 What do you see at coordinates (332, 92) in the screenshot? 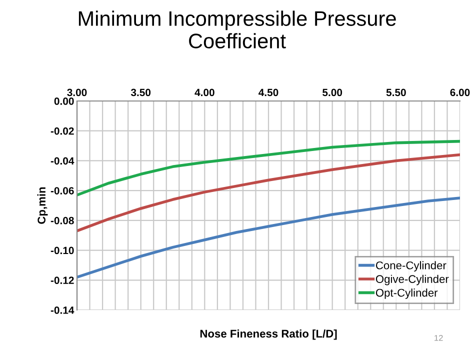
I see `x-tick-label: 5.00` at bounding box center [332, 92].